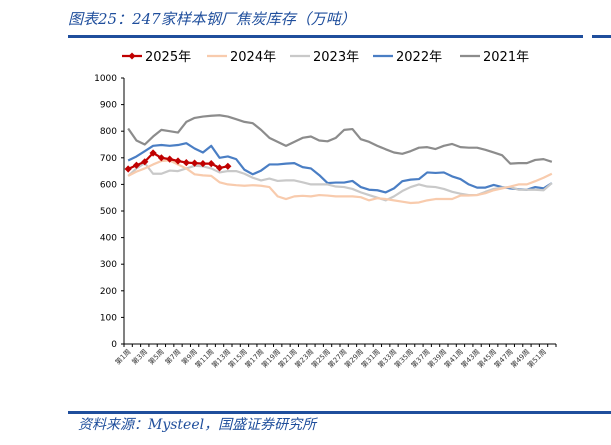 The width and height of the screenshot is (611, 445). Describe the element at coordinates (108, 318) in the screenshot. I see `y-tick-label: 100` at that location.